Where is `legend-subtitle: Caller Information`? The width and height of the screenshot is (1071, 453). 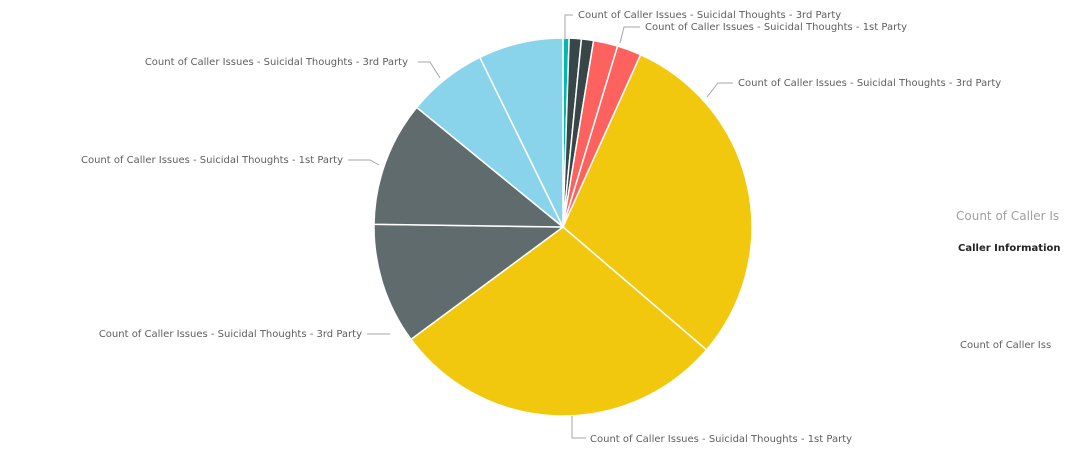 legend-subtitle: Caller Information is located at coordinates (1009, 248).